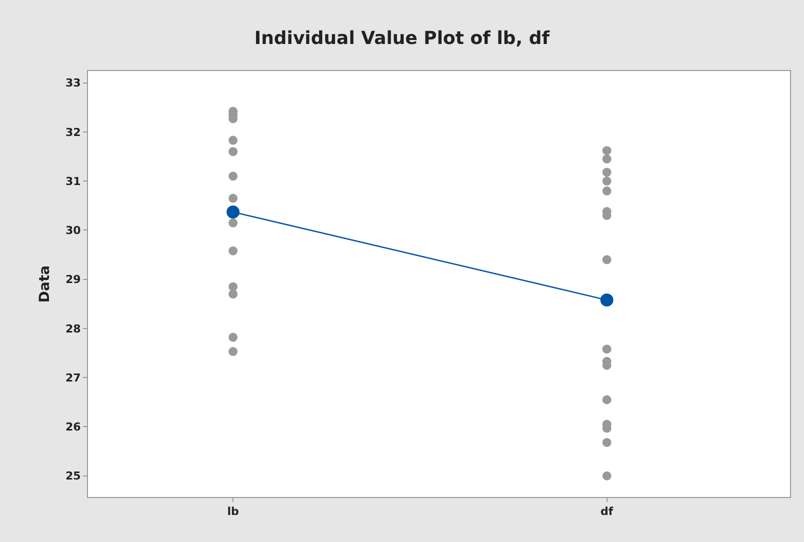  Describe the element at coordinates (45, 284) in the screenshot. I see `y-axis-title: Data` at that location.